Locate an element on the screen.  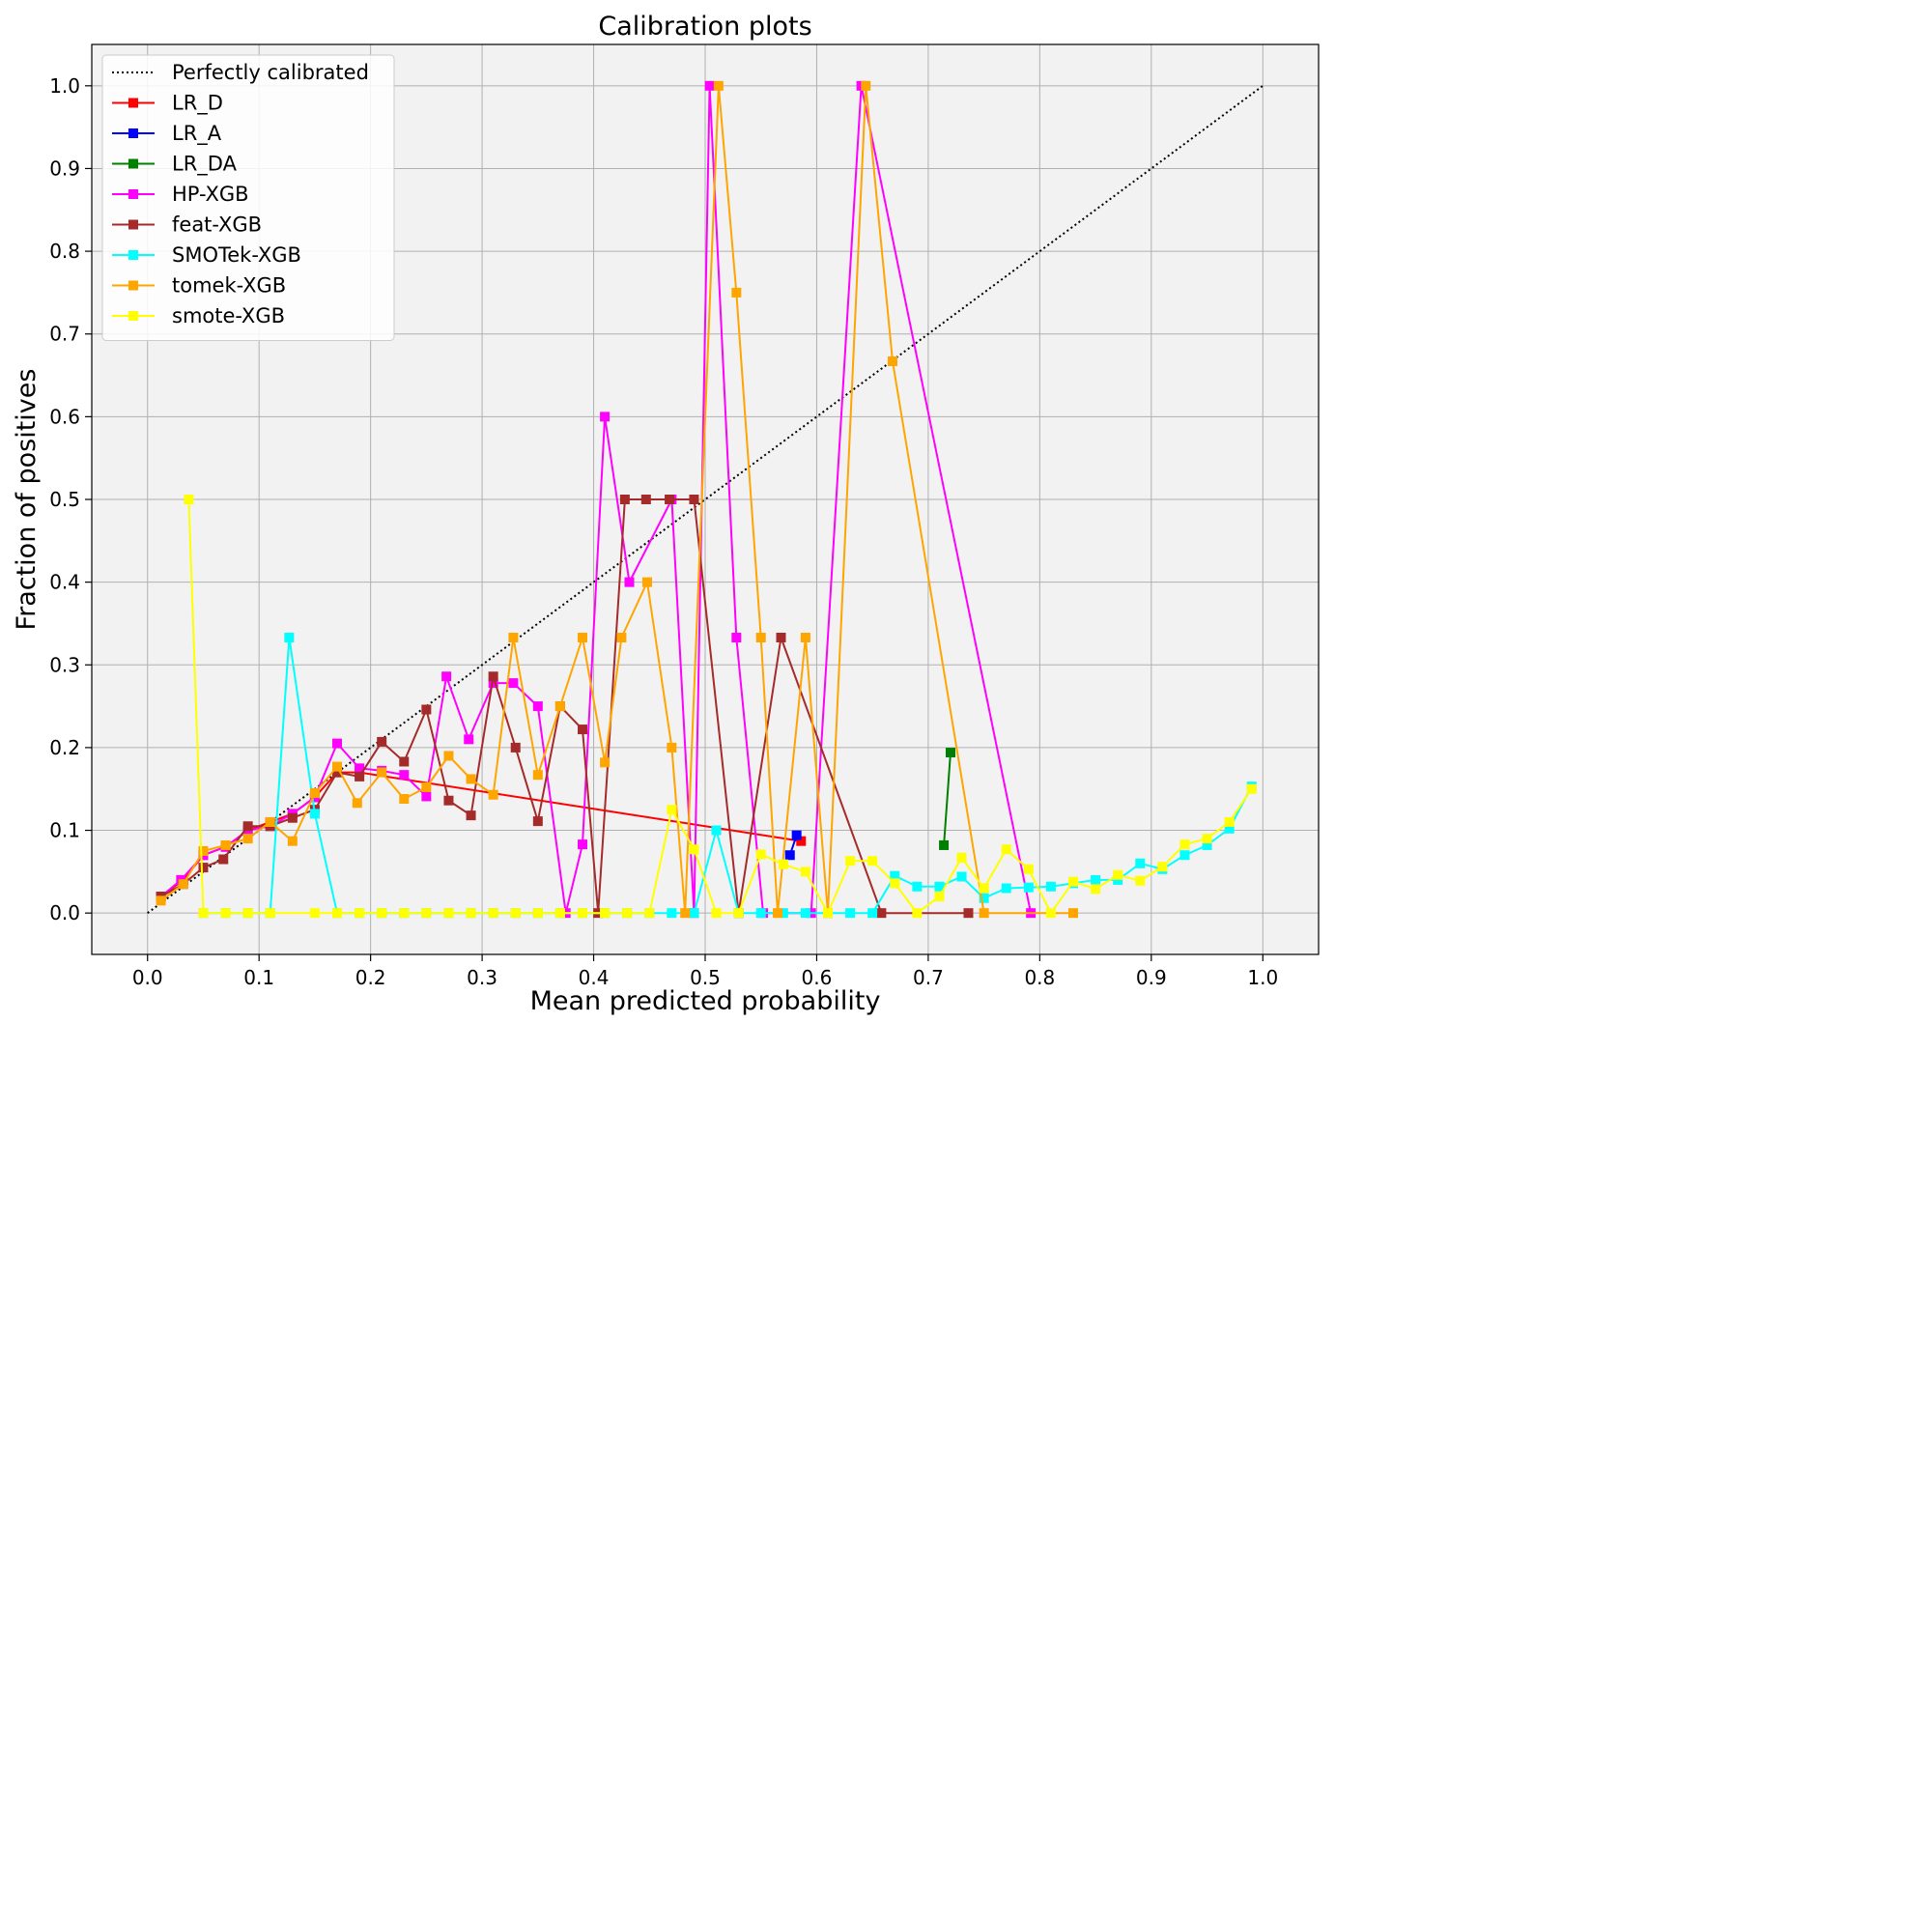
series-lr-a is located at coordinates (793, 845).